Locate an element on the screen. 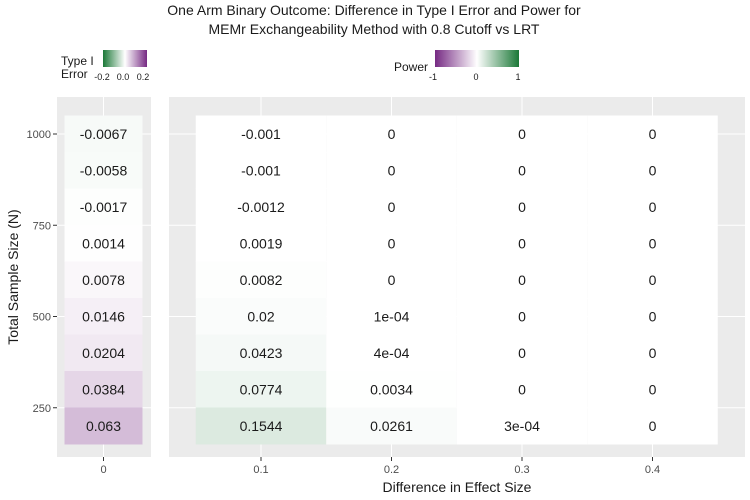  y-axis-title: Total Sample Size (N) is located at coordinates (13, 276).